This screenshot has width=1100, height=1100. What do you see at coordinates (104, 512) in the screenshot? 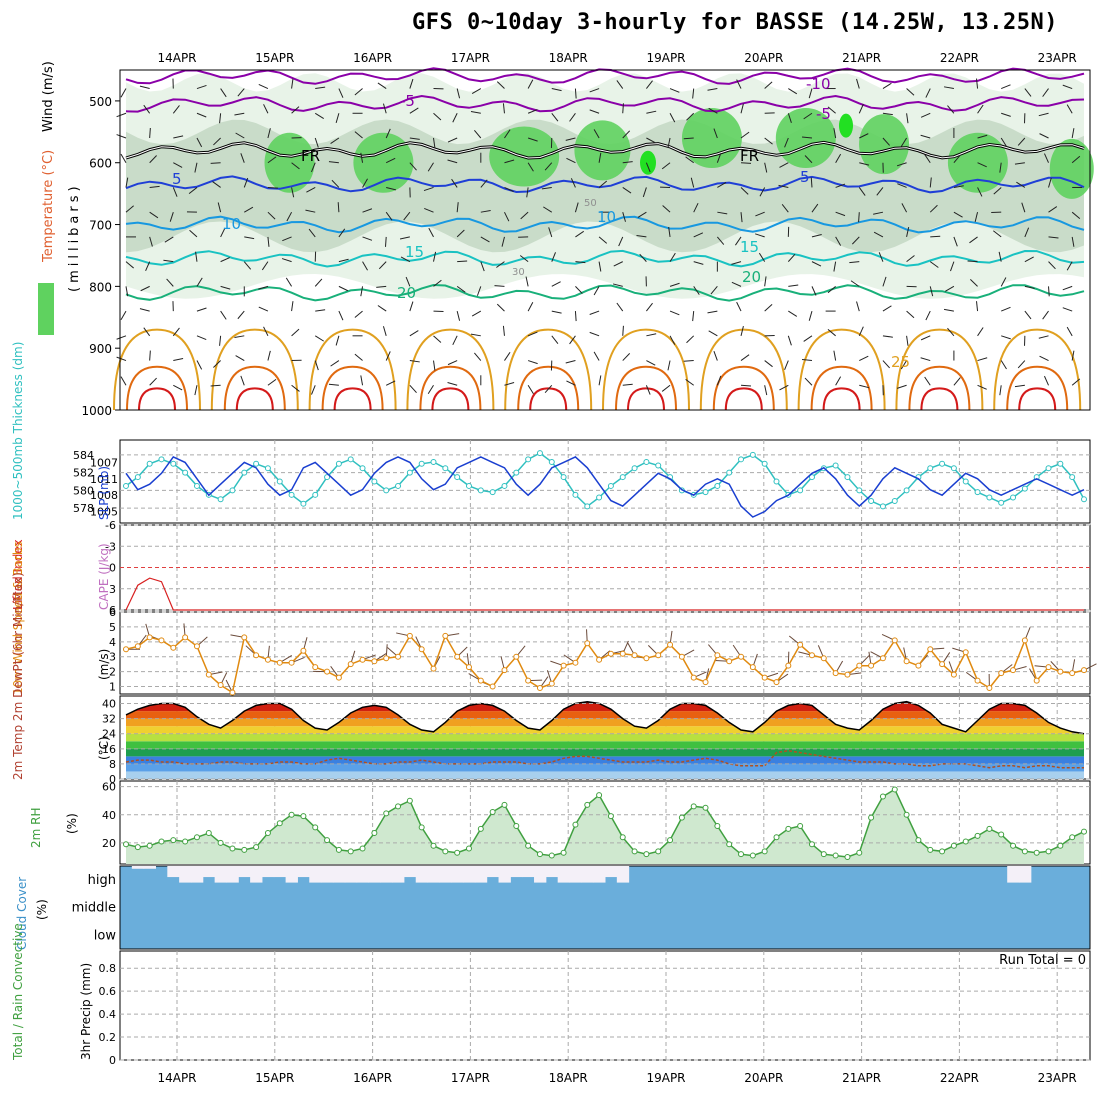
I see `y-tick-label-slp: 1005` at bounding box center [104, 512].